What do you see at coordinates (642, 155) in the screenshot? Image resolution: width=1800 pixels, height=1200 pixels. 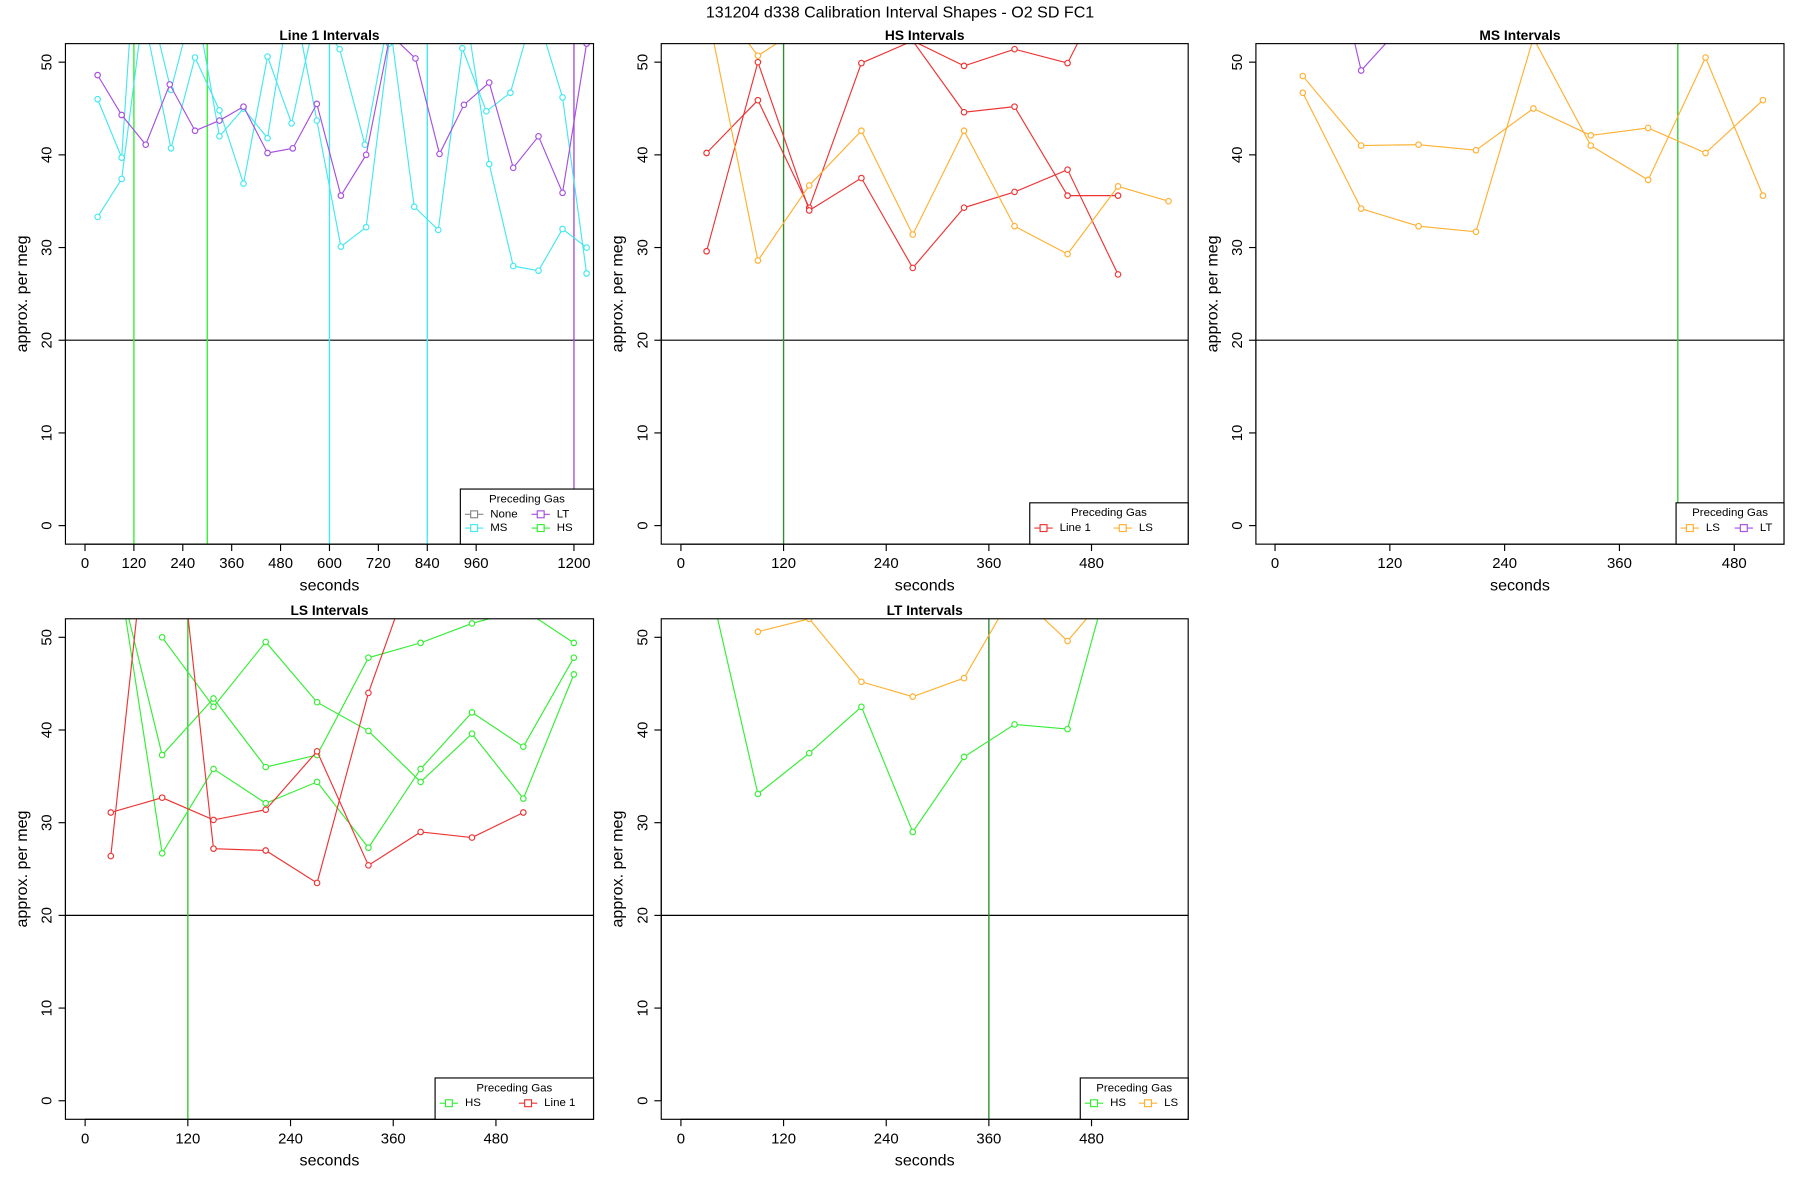 I see `y-tick-label: 40` at bounding box center [642, 155].